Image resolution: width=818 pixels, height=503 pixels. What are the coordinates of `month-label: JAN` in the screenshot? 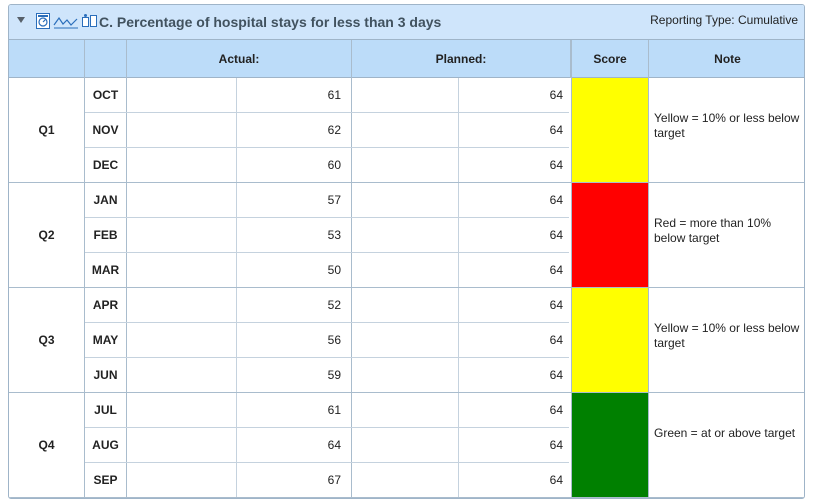 It's located at (106, 200).